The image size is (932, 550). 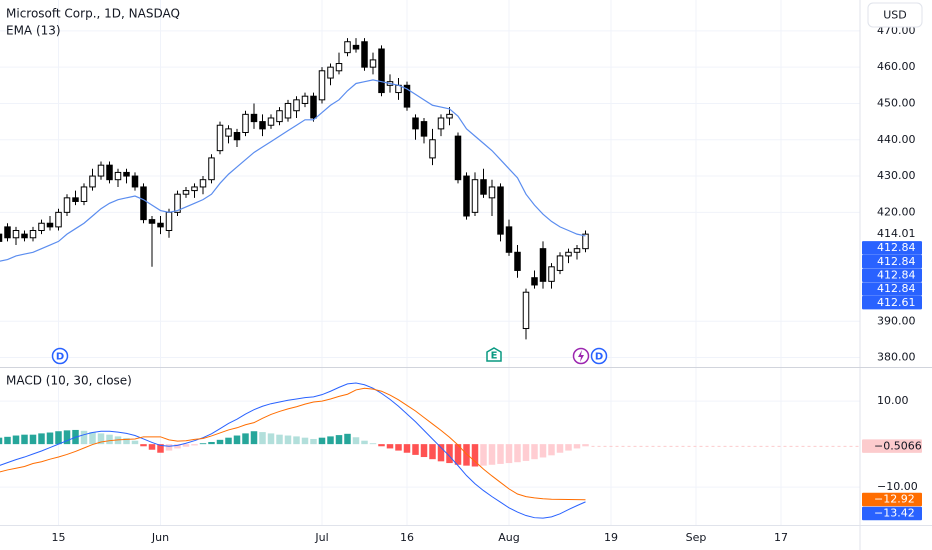 I want to click on ema-legend: EMA (13), so click(x=33, y=31).